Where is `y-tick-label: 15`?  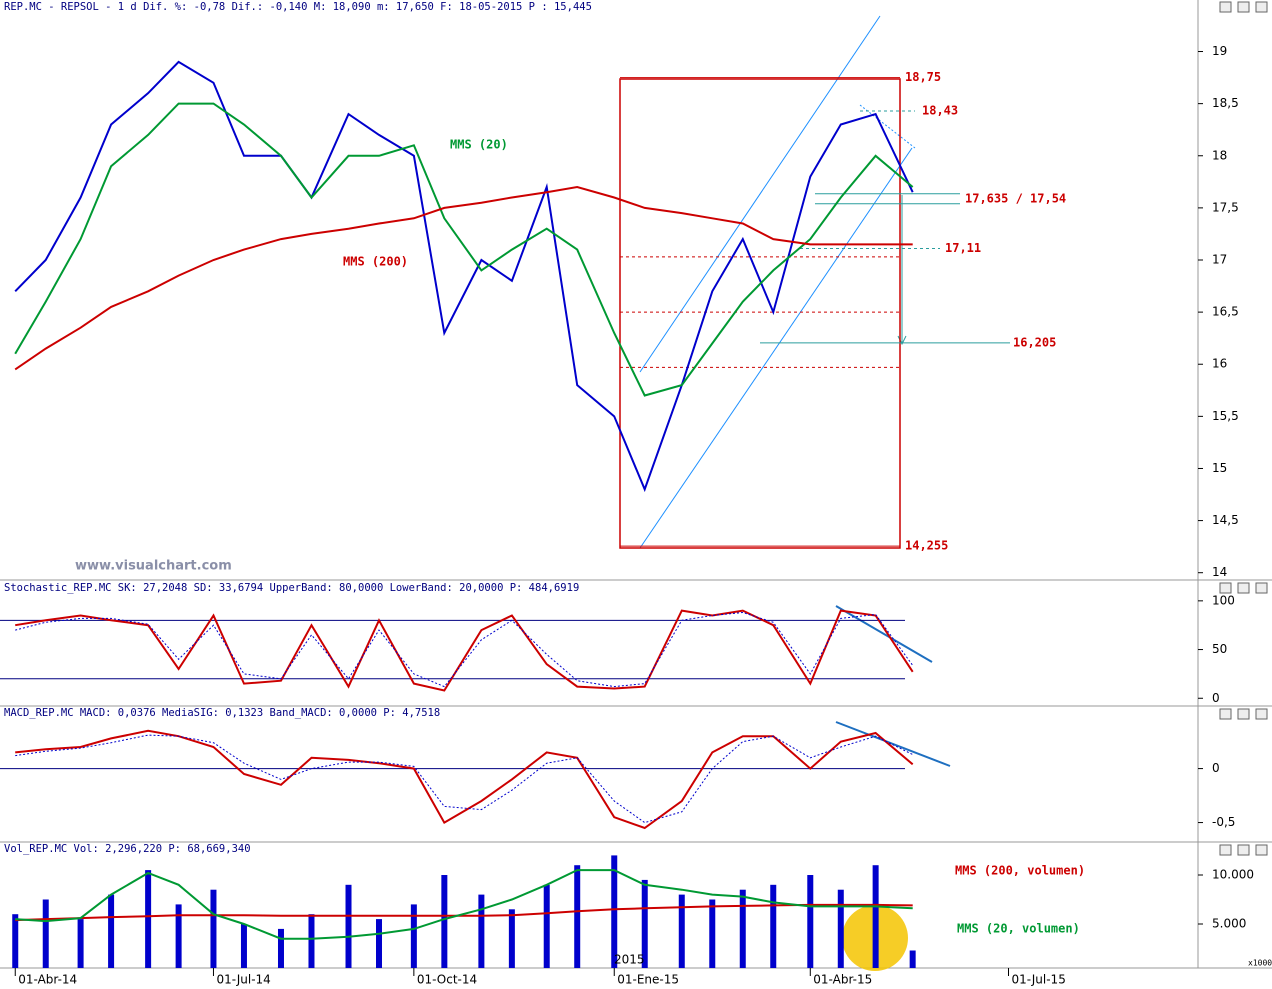
y-tick-label: 15 is located at coordinates (1219, 468).